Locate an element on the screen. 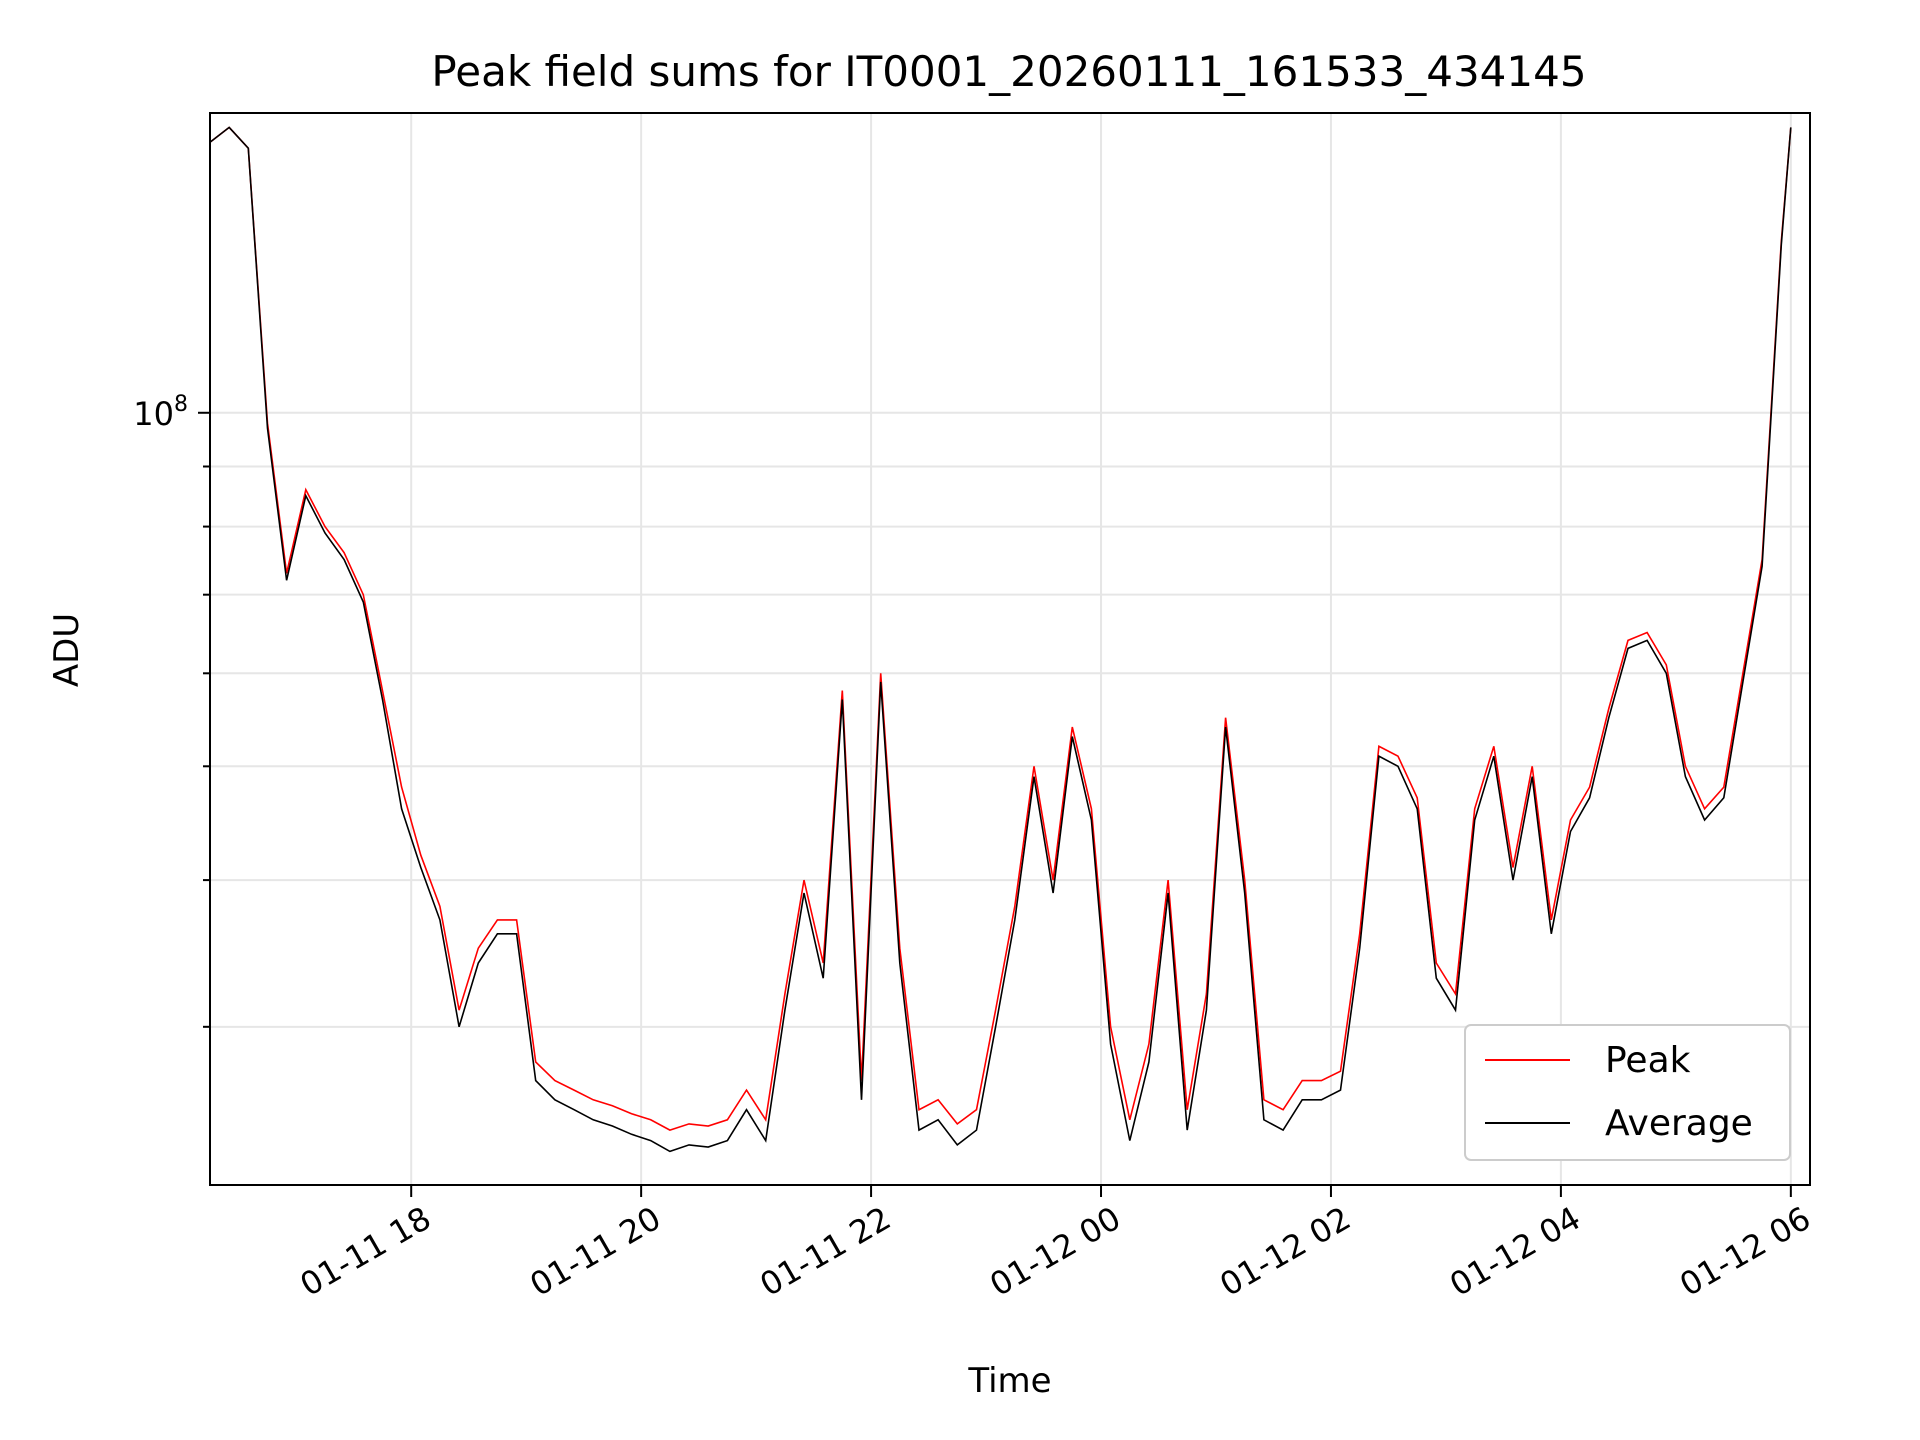 The height and width of the screenshot is (1440, 1920). y-axis-label: ADU is located at coordinates (67, 650).